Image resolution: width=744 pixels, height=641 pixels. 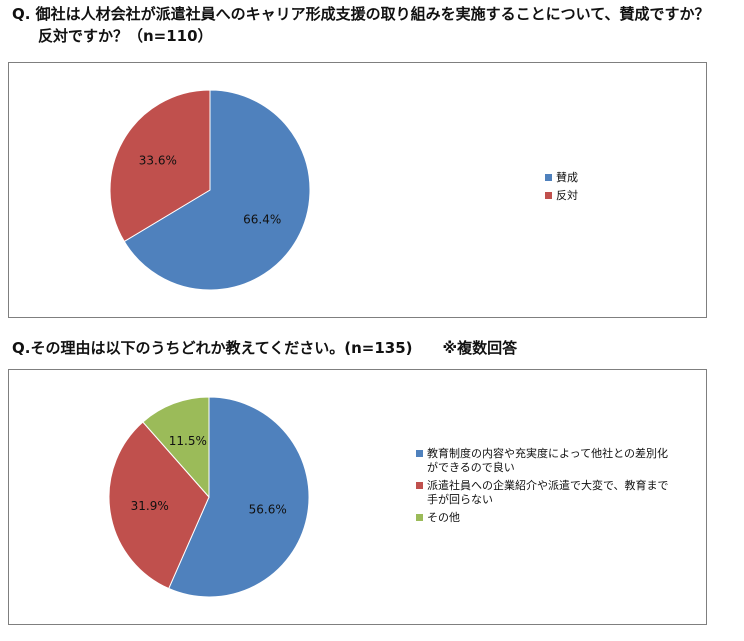 What do you see at coordinates (265, 348) in the screenshot?
I see `question-2: Q.その理由は以下のうちどれか教えてください。(n=135) ※複数回答` at bounding box center [265, 348].